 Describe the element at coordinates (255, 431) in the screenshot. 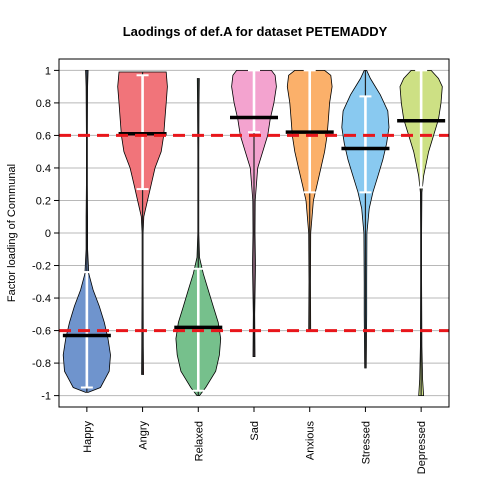

I see `x-tick-label: Sad` at that location.